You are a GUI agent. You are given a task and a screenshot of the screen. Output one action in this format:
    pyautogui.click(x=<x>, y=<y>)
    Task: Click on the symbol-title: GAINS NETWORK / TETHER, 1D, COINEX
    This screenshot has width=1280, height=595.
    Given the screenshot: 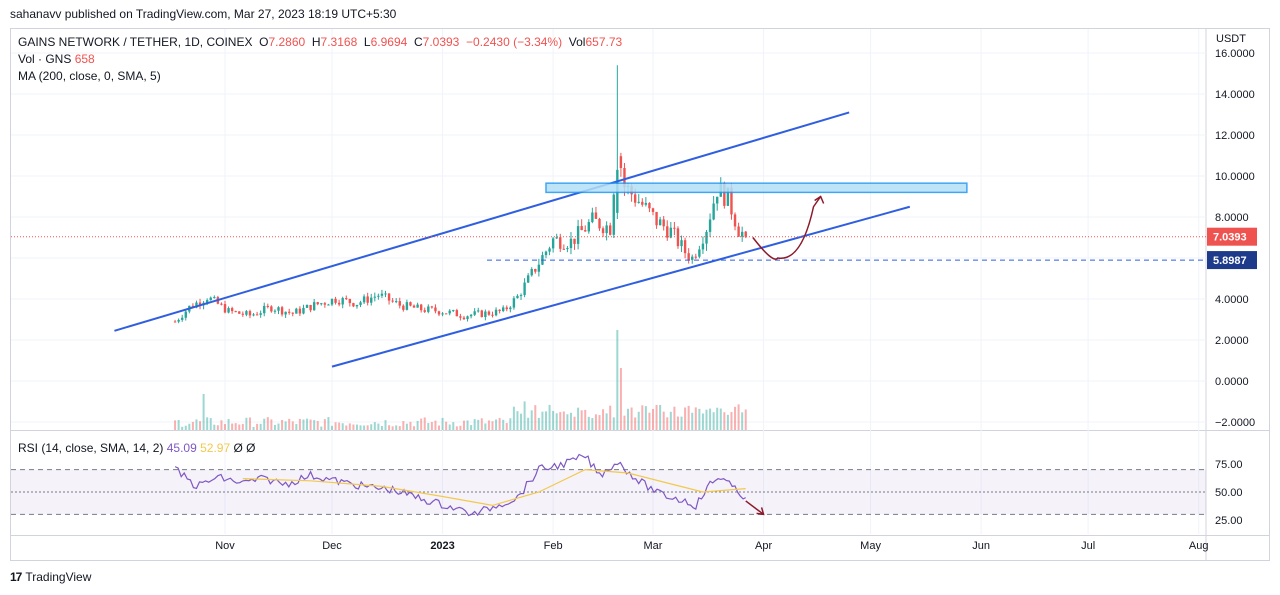 What is the action you would take?
    pyautogui.click(x=135, y=42)
    